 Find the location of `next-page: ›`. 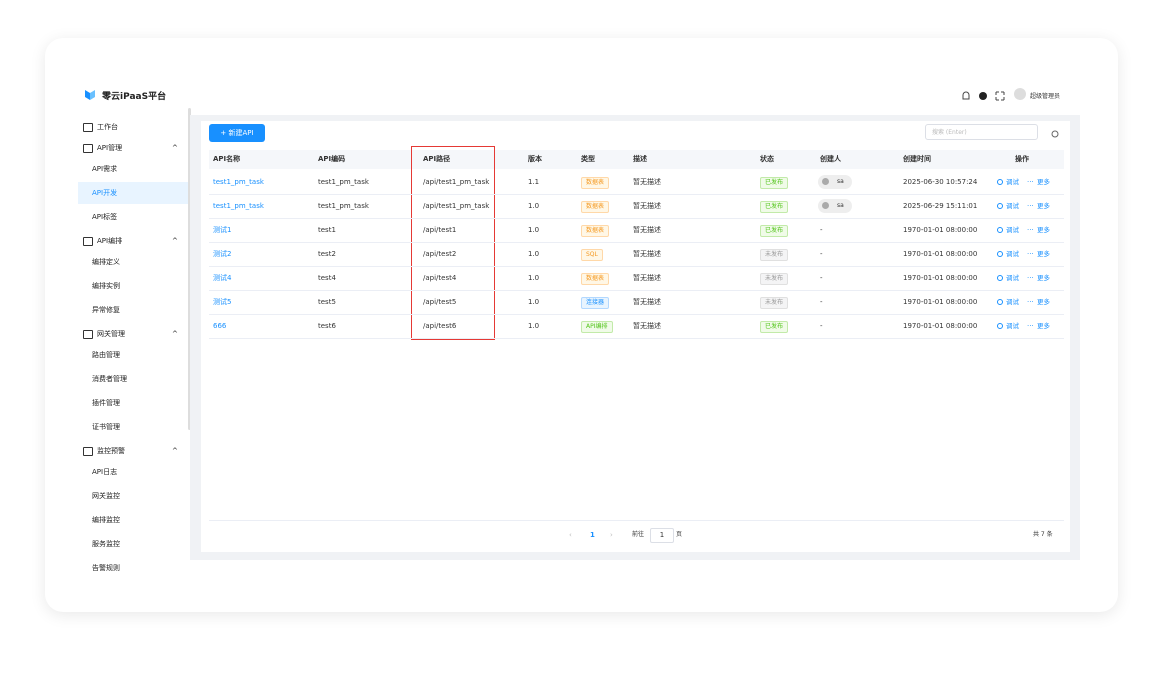

next-page: › is located at coordinates (611, 535).